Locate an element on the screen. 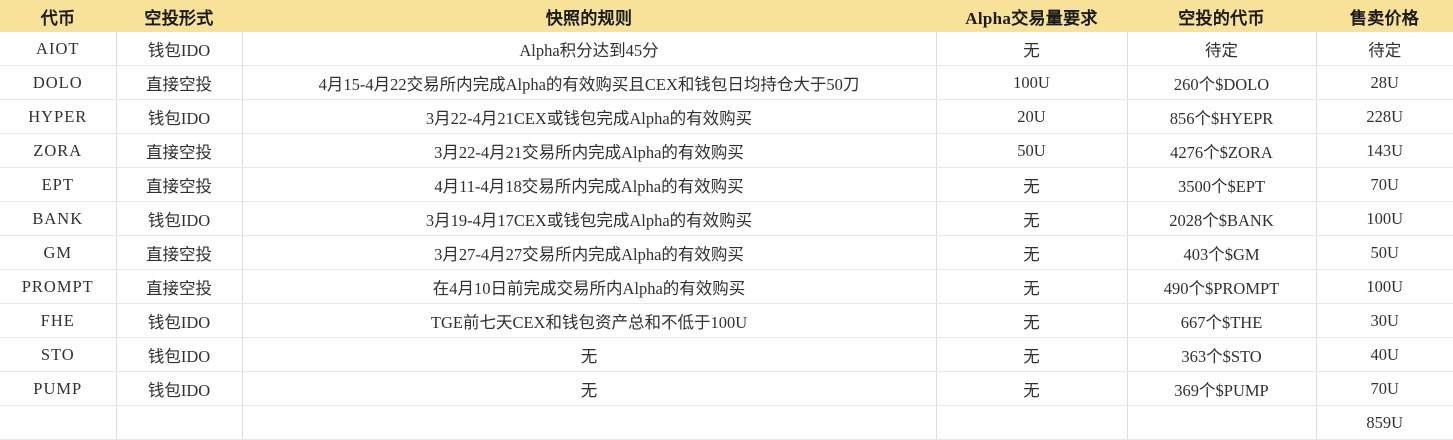 The image size is (1453, 440). cell-token: PROMPT is located at coordinates (58, 286).